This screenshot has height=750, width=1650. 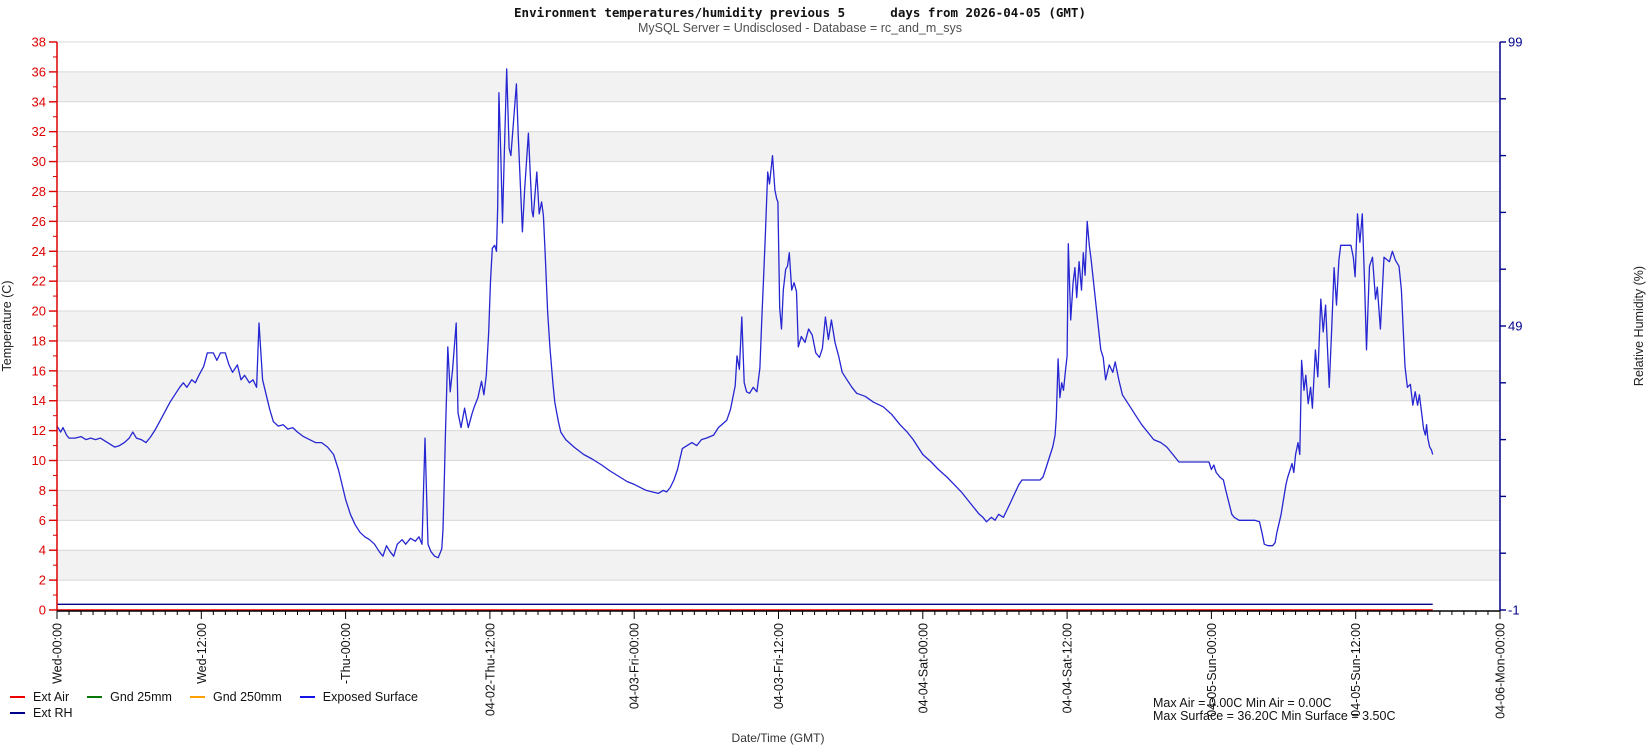 What do you see at coordinates (42, 490) in the screenshot?
I see `left-tick-label: 8` at bounding box center [42, 490].